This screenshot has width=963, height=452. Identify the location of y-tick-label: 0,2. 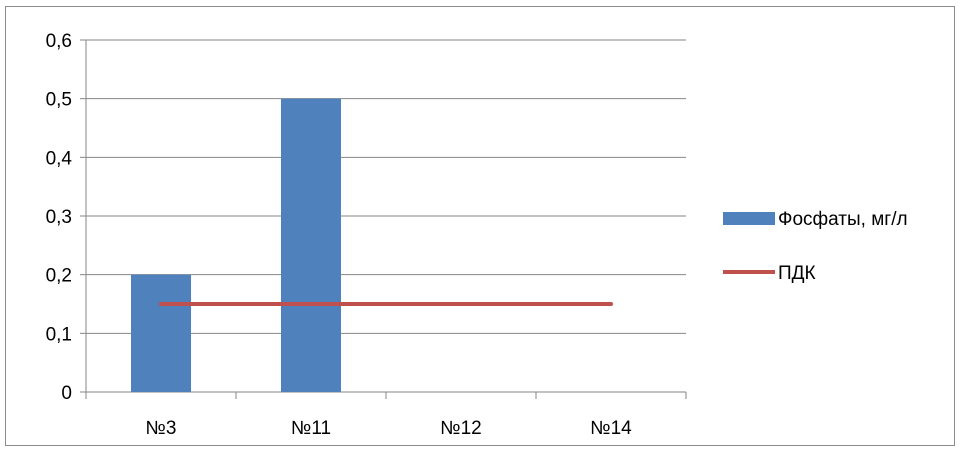
(59, 276).